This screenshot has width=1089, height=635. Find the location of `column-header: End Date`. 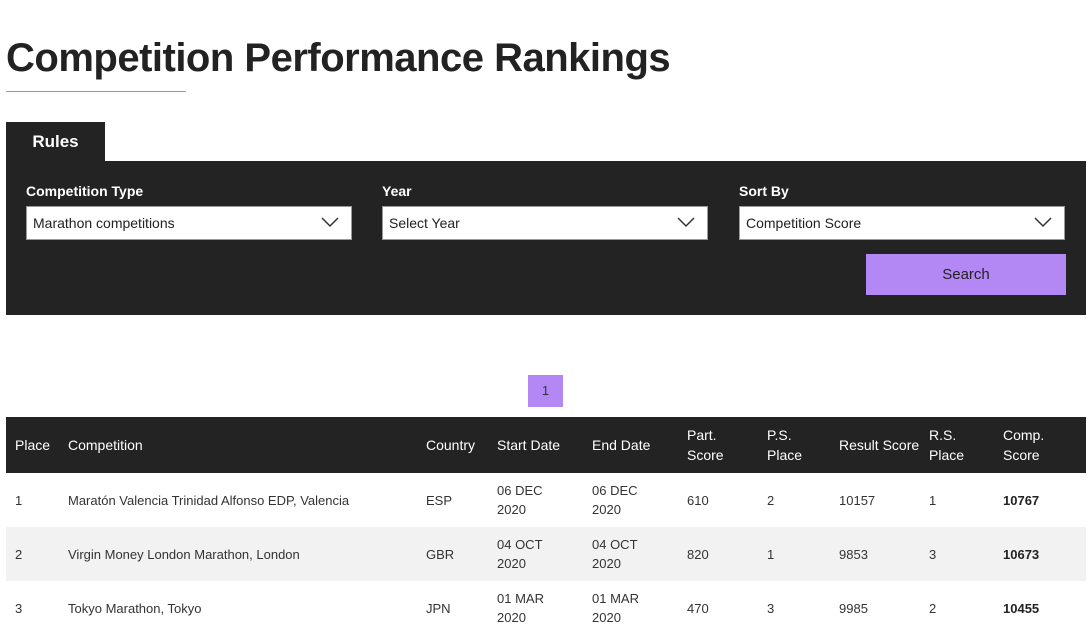

column-header: End Date is located at coordinates (630, 445).